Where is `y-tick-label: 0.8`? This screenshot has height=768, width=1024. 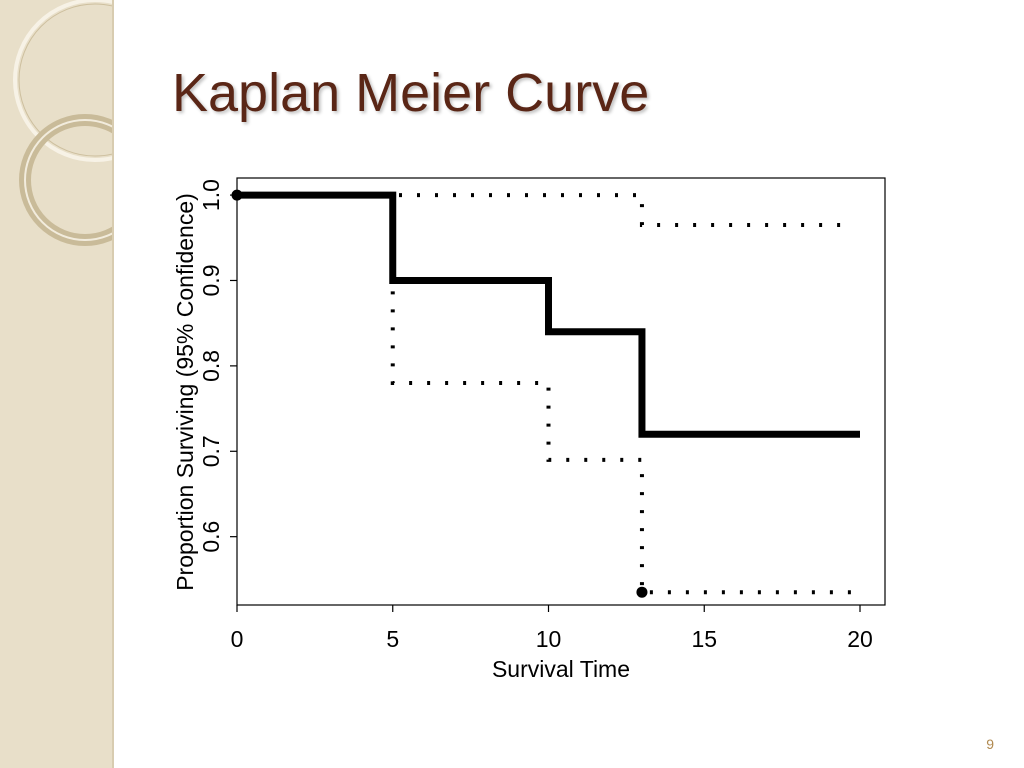 y-tick-label: 0.8 is located at coordinates (211, 366).